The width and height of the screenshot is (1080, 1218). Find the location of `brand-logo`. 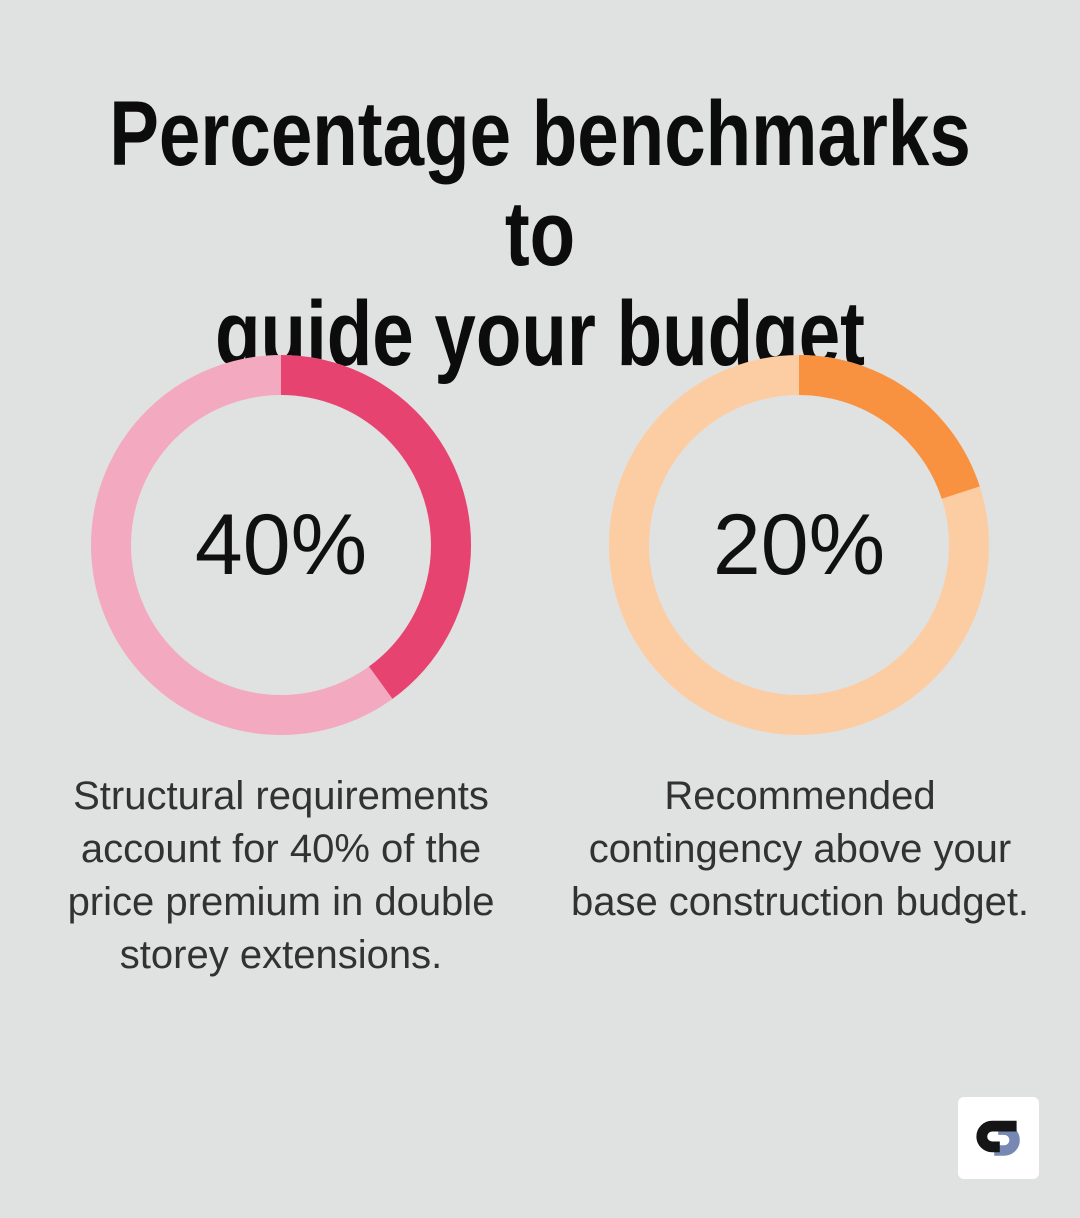

brand-logo is located at coordinates (998, 1138).